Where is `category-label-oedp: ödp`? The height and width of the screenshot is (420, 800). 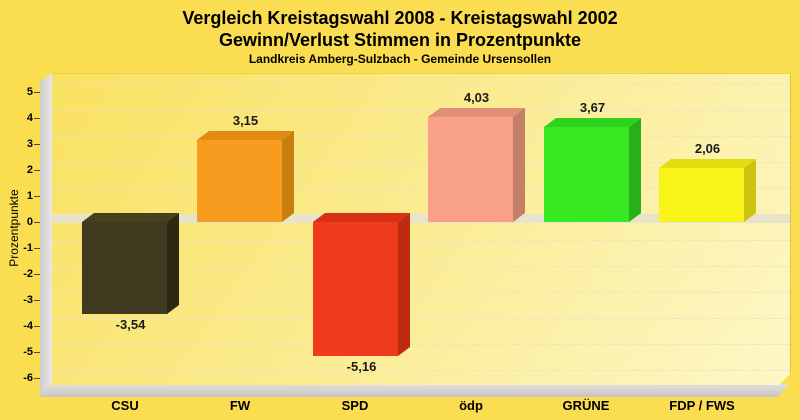 category-label-oedp: ödp is located at coordinates (471, 405).